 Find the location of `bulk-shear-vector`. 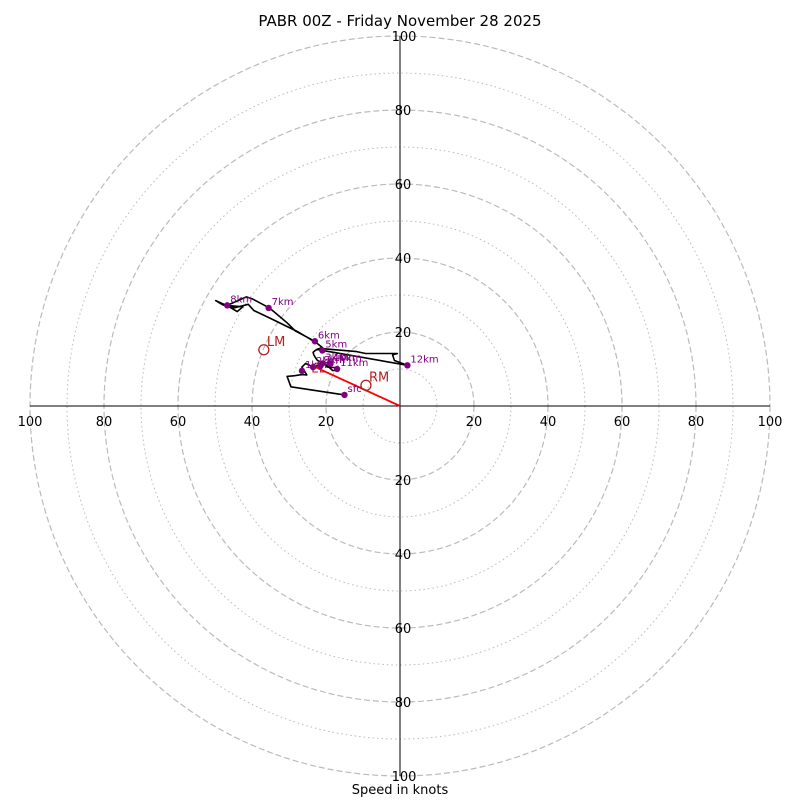

bulk-shear-vector is located at coordinates (356, 386).